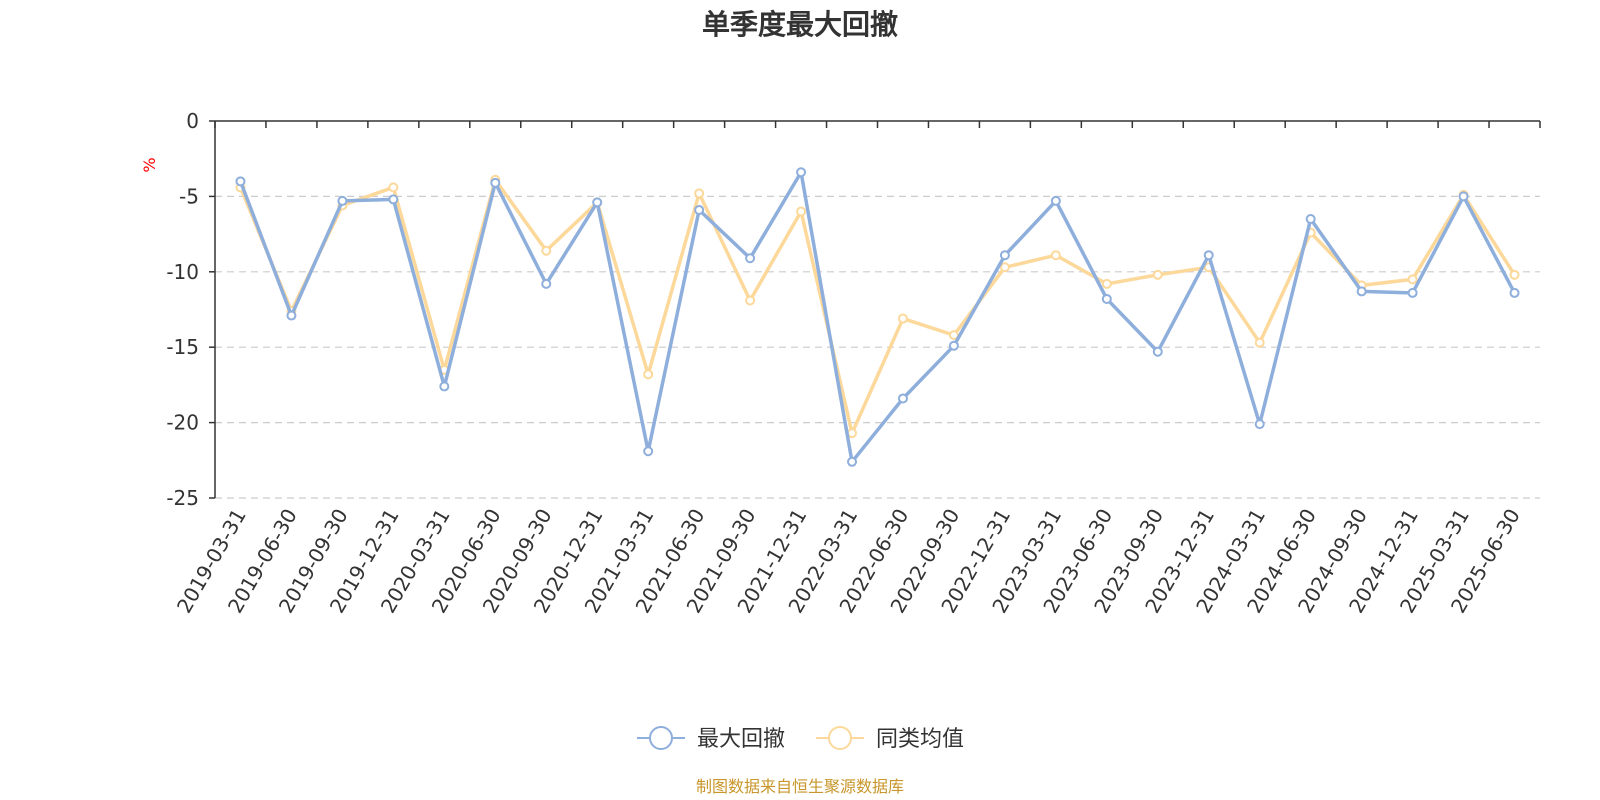 The image size is (1600, 800). I want to click on y-tick-label: 0, so click(192, 121).